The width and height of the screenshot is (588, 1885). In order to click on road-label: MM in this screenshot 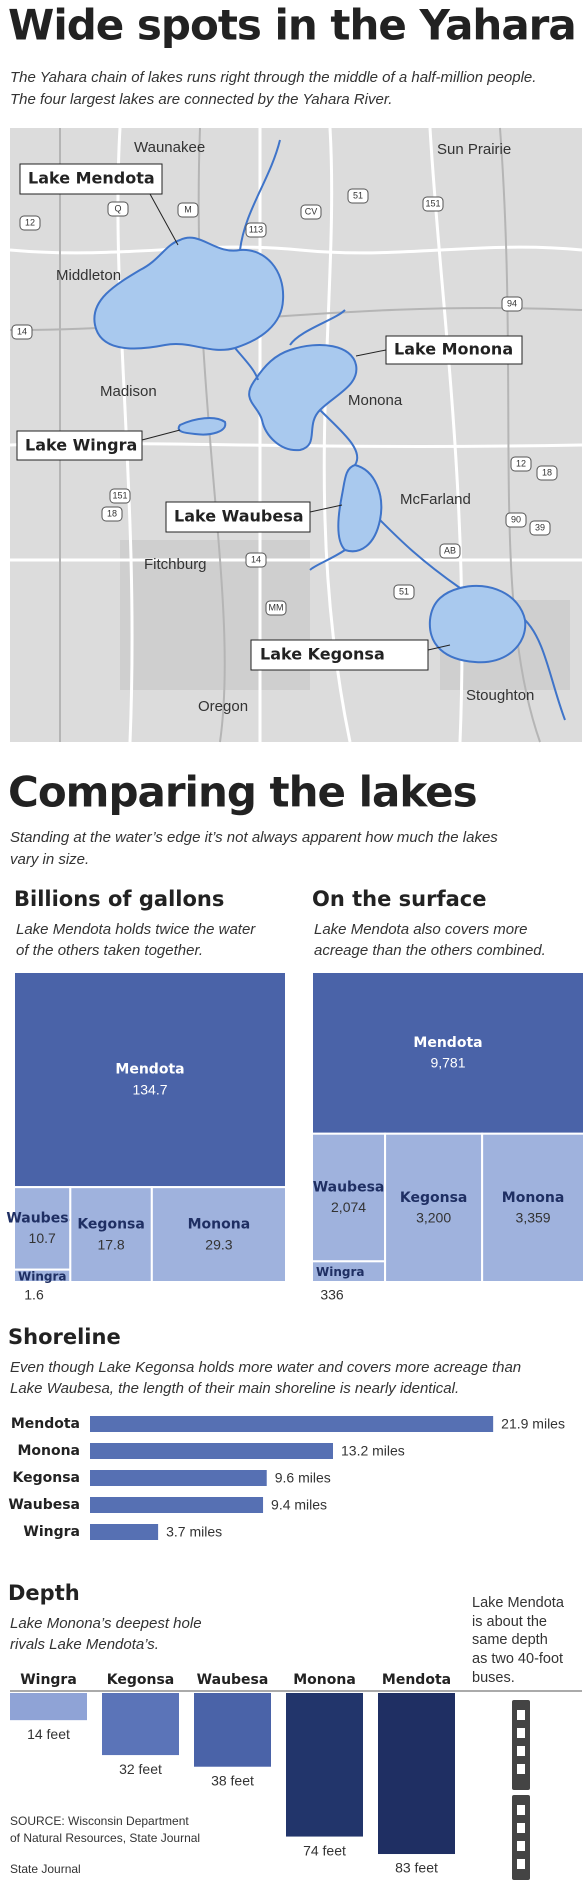, I will do `click(276, 607)`.